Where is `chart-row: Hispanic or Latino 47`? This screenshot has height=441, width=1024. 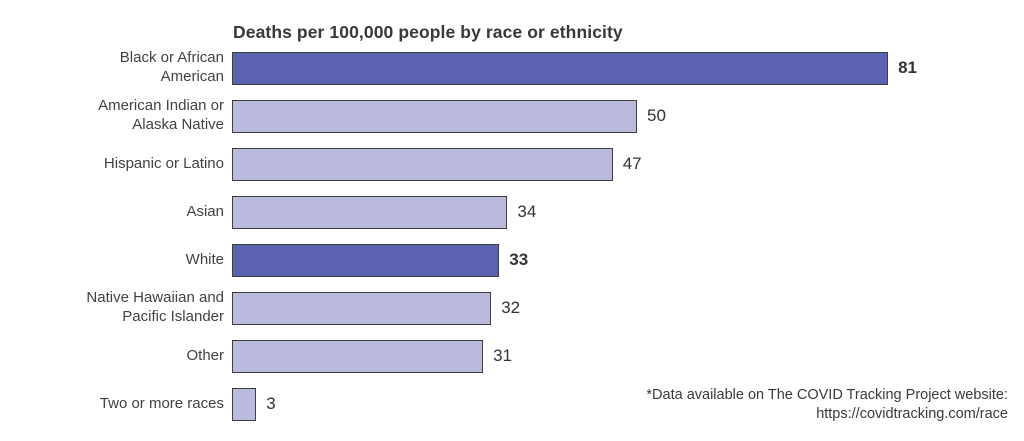
chart-row: Hispanic or Latino 47 is located at coordinates (512, 164).